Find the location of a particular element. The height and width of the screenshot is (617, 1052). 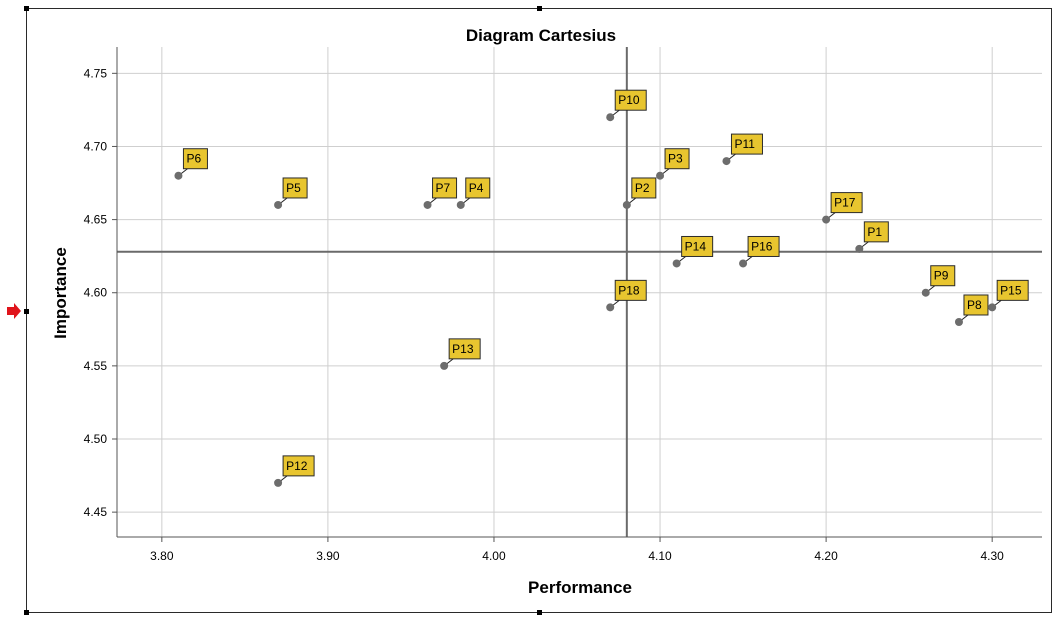

y-tick-label: 4.55 is located at coordinates (96, 366).